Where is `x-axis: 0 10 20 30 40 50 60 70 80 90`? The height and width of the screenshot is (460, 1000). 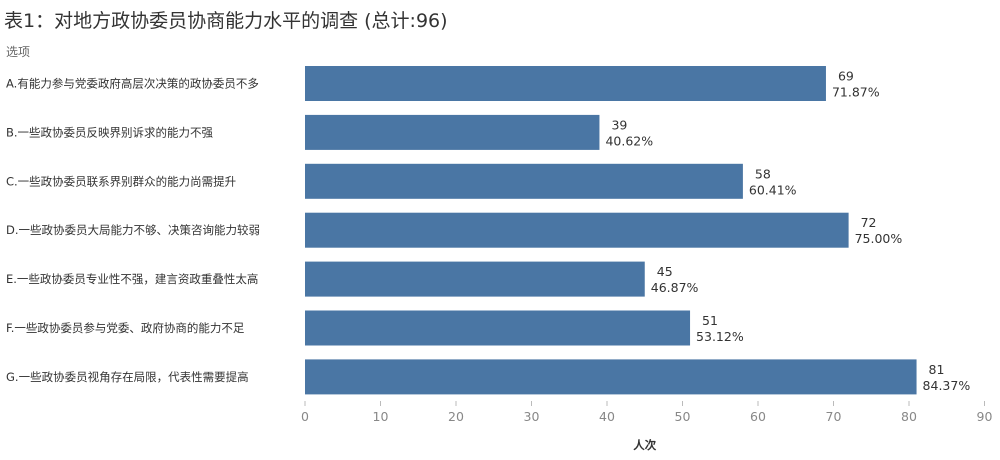 x-axis: 0 10 20 30 40 50 60 70 80 90 is located at coordinates (646, 412).